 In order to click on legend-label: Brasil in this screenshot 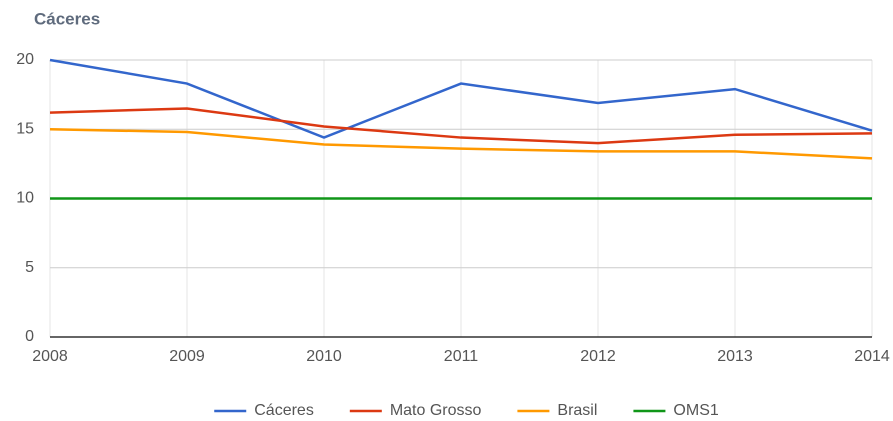, I will do `click(577, 410)`.